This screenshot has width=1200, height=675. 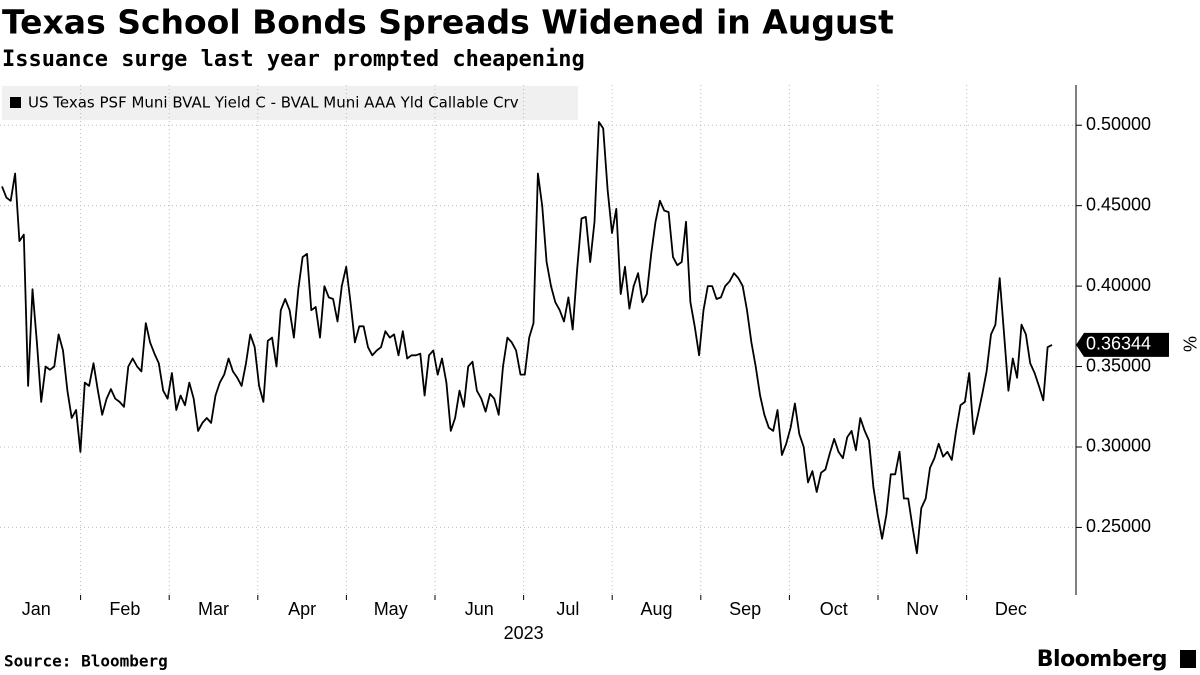 What do you see at coordinates (15, 102) in the screenshot?
I see `legend-swatch` at bounding box center [15, 102].